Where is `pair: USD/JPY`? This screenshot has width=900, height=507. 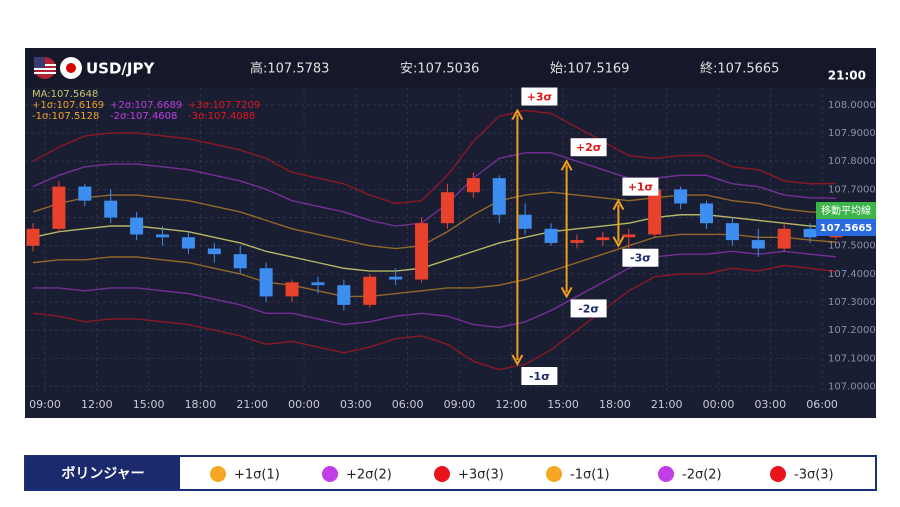
pair: USD/JPY is located at coordinates (120, 69).